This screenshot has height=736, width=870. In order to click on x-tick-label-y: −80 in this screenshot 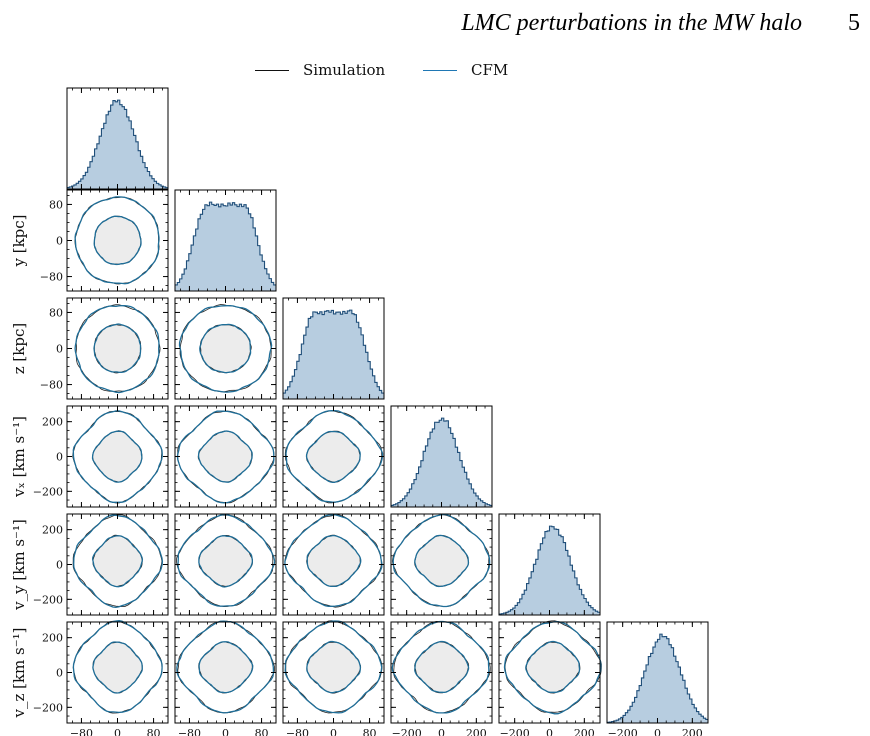, I will do `click(189, 731)`.